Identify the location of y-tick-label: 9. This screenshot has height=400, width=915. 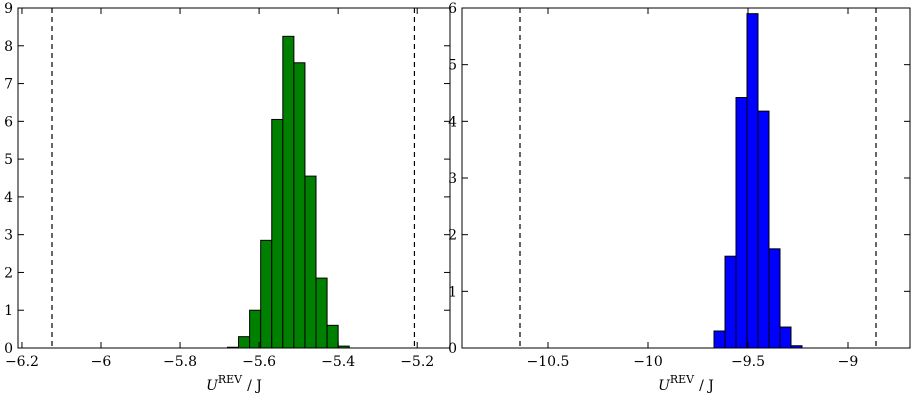
(8, 9).